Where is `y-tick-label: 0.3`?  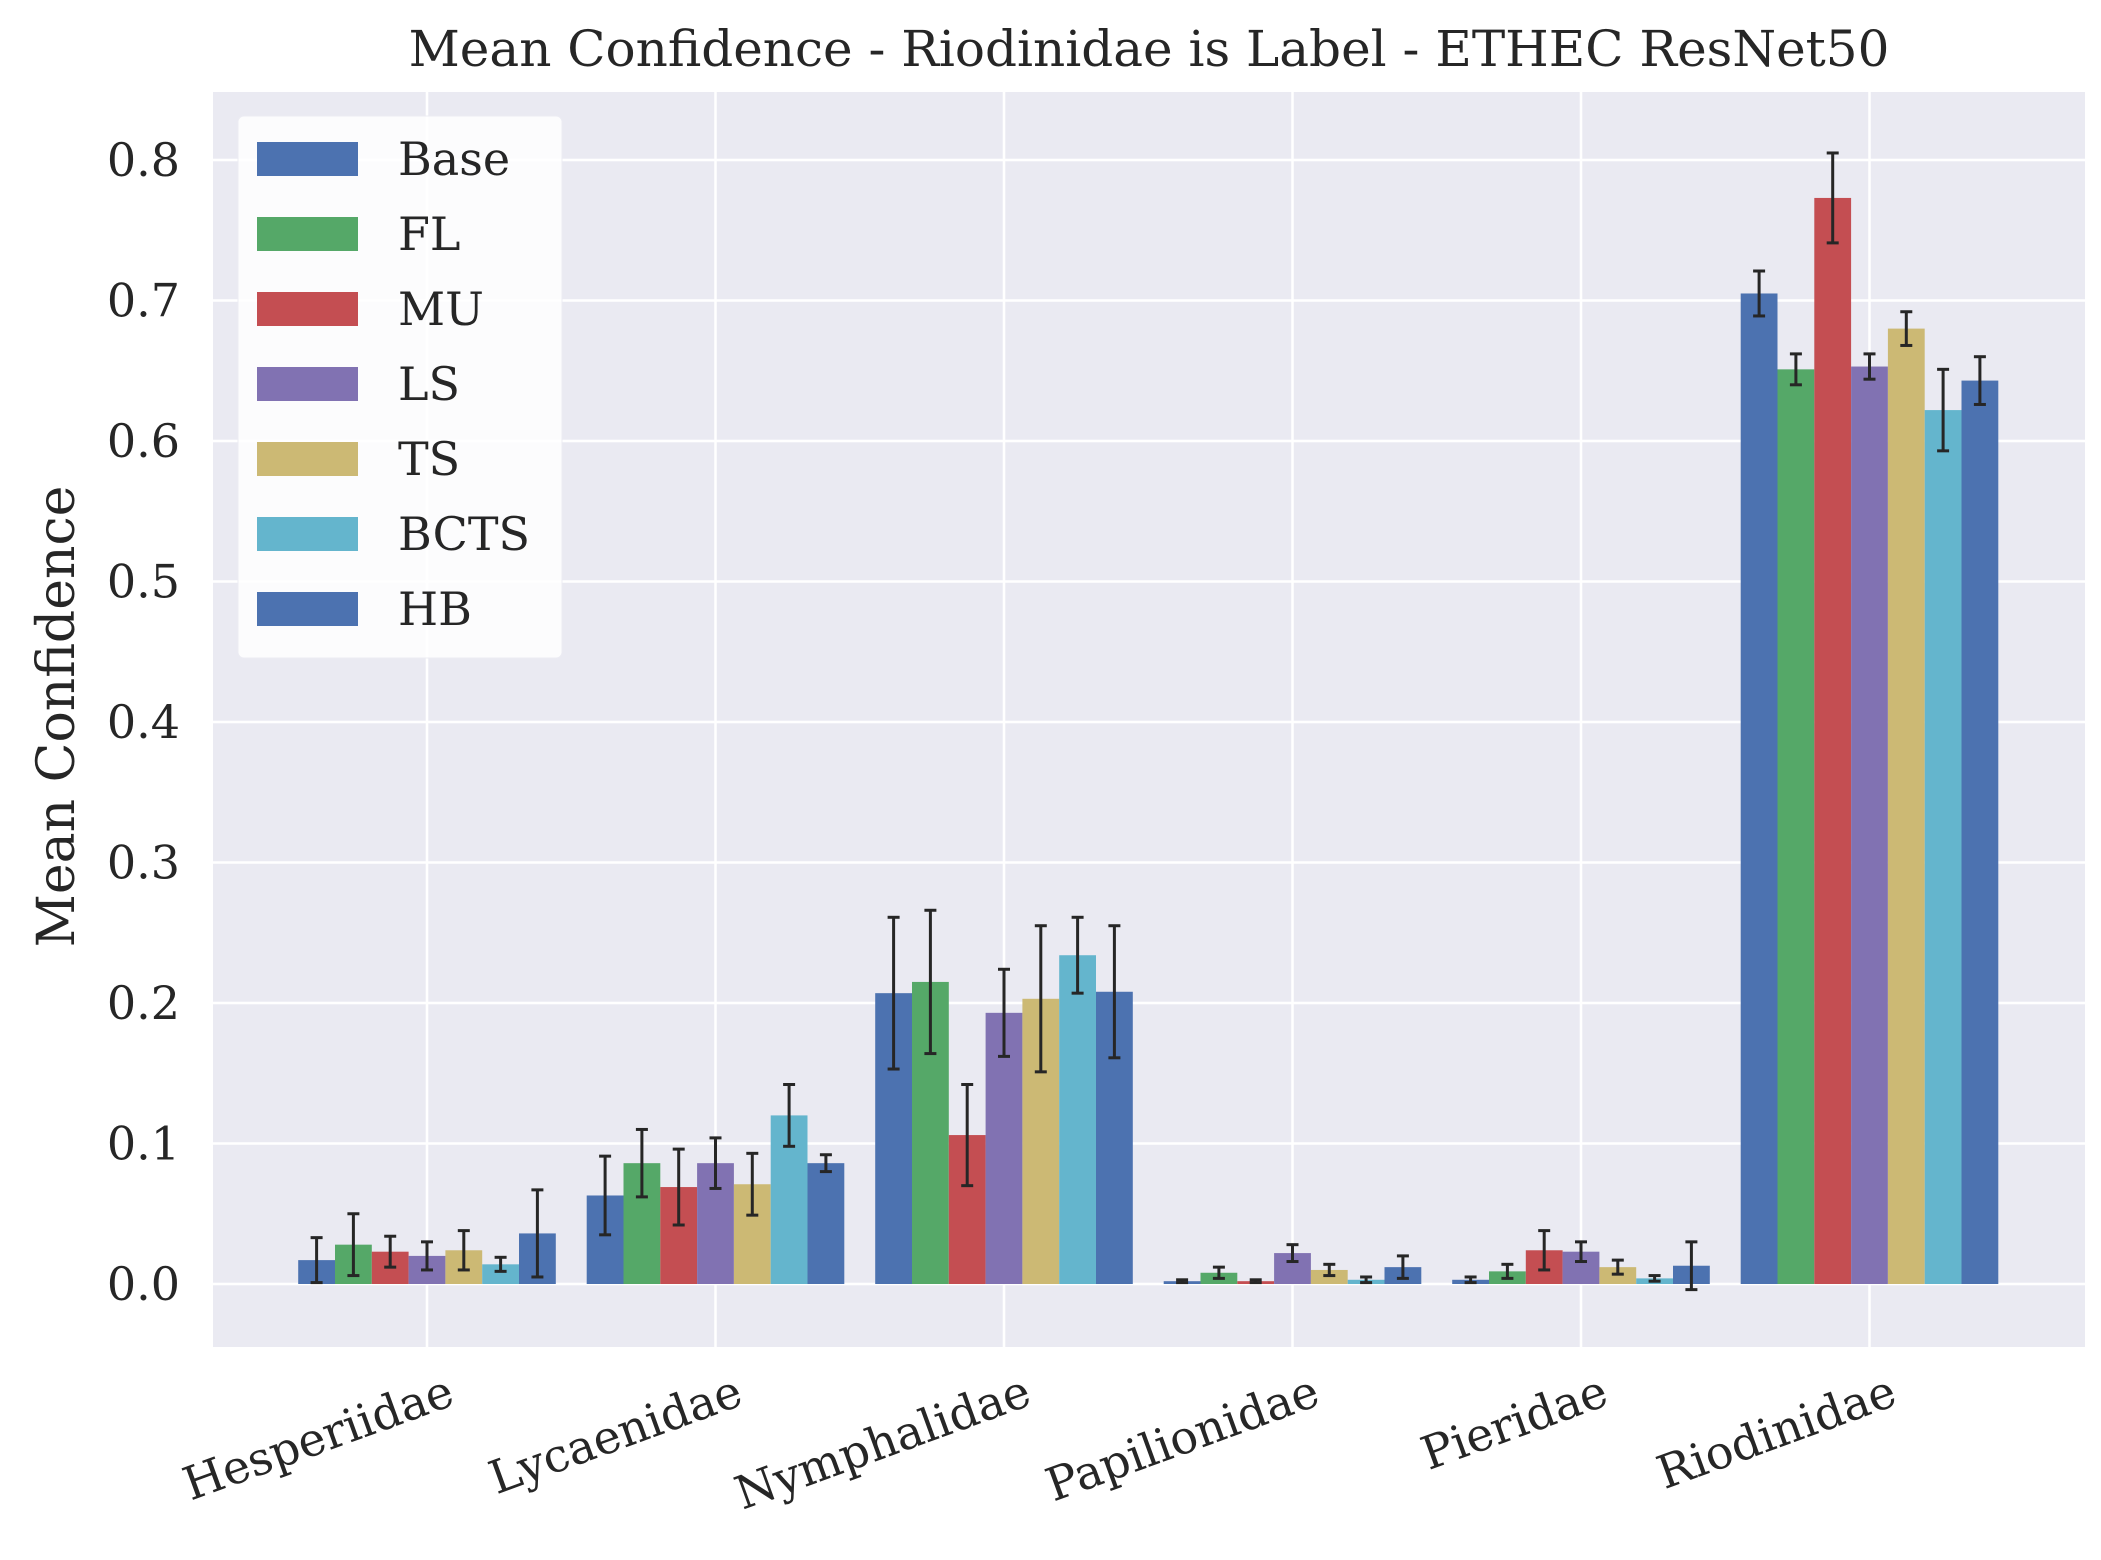 y-tick-label: 0.3 is located at coordinates (143, 863).